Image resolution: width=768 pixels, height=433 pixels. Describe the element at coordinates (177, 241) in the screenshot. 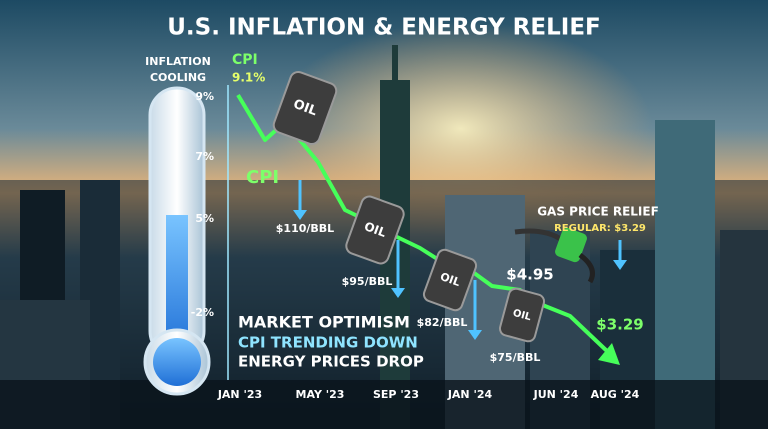

I see `thermometer` at that location.